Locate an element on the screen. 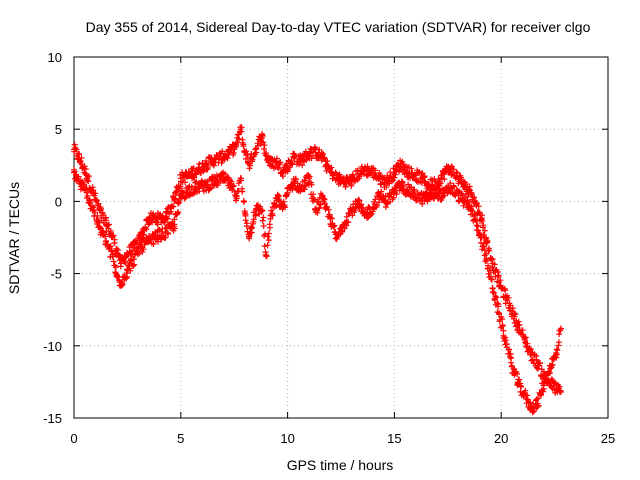  x-tick-label: 15 is located at coordinates (394, 438).